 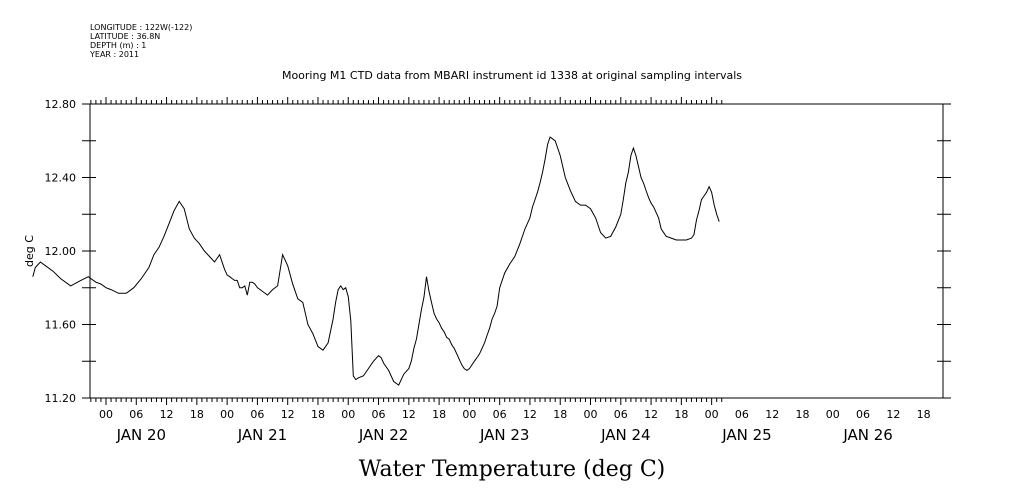 I want to click on y-tick-labels: 12.80 12.40 12.00 11.60 11.20, so click(x=61, y=251).